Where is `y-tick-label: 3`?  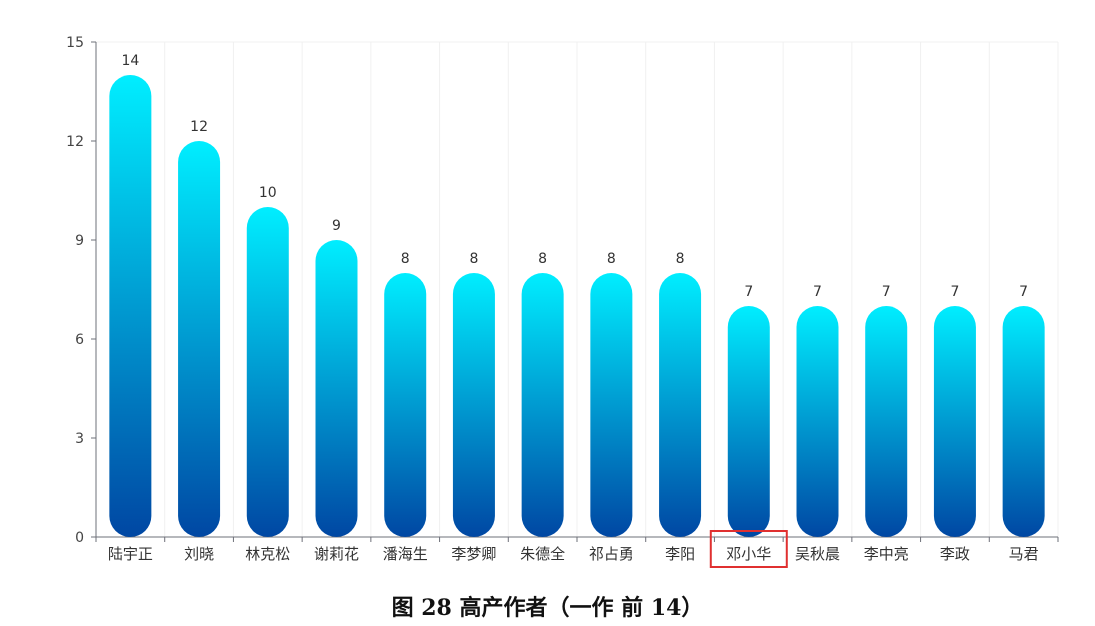 y-tick-label: 3 is located at coordinates (79, 439).